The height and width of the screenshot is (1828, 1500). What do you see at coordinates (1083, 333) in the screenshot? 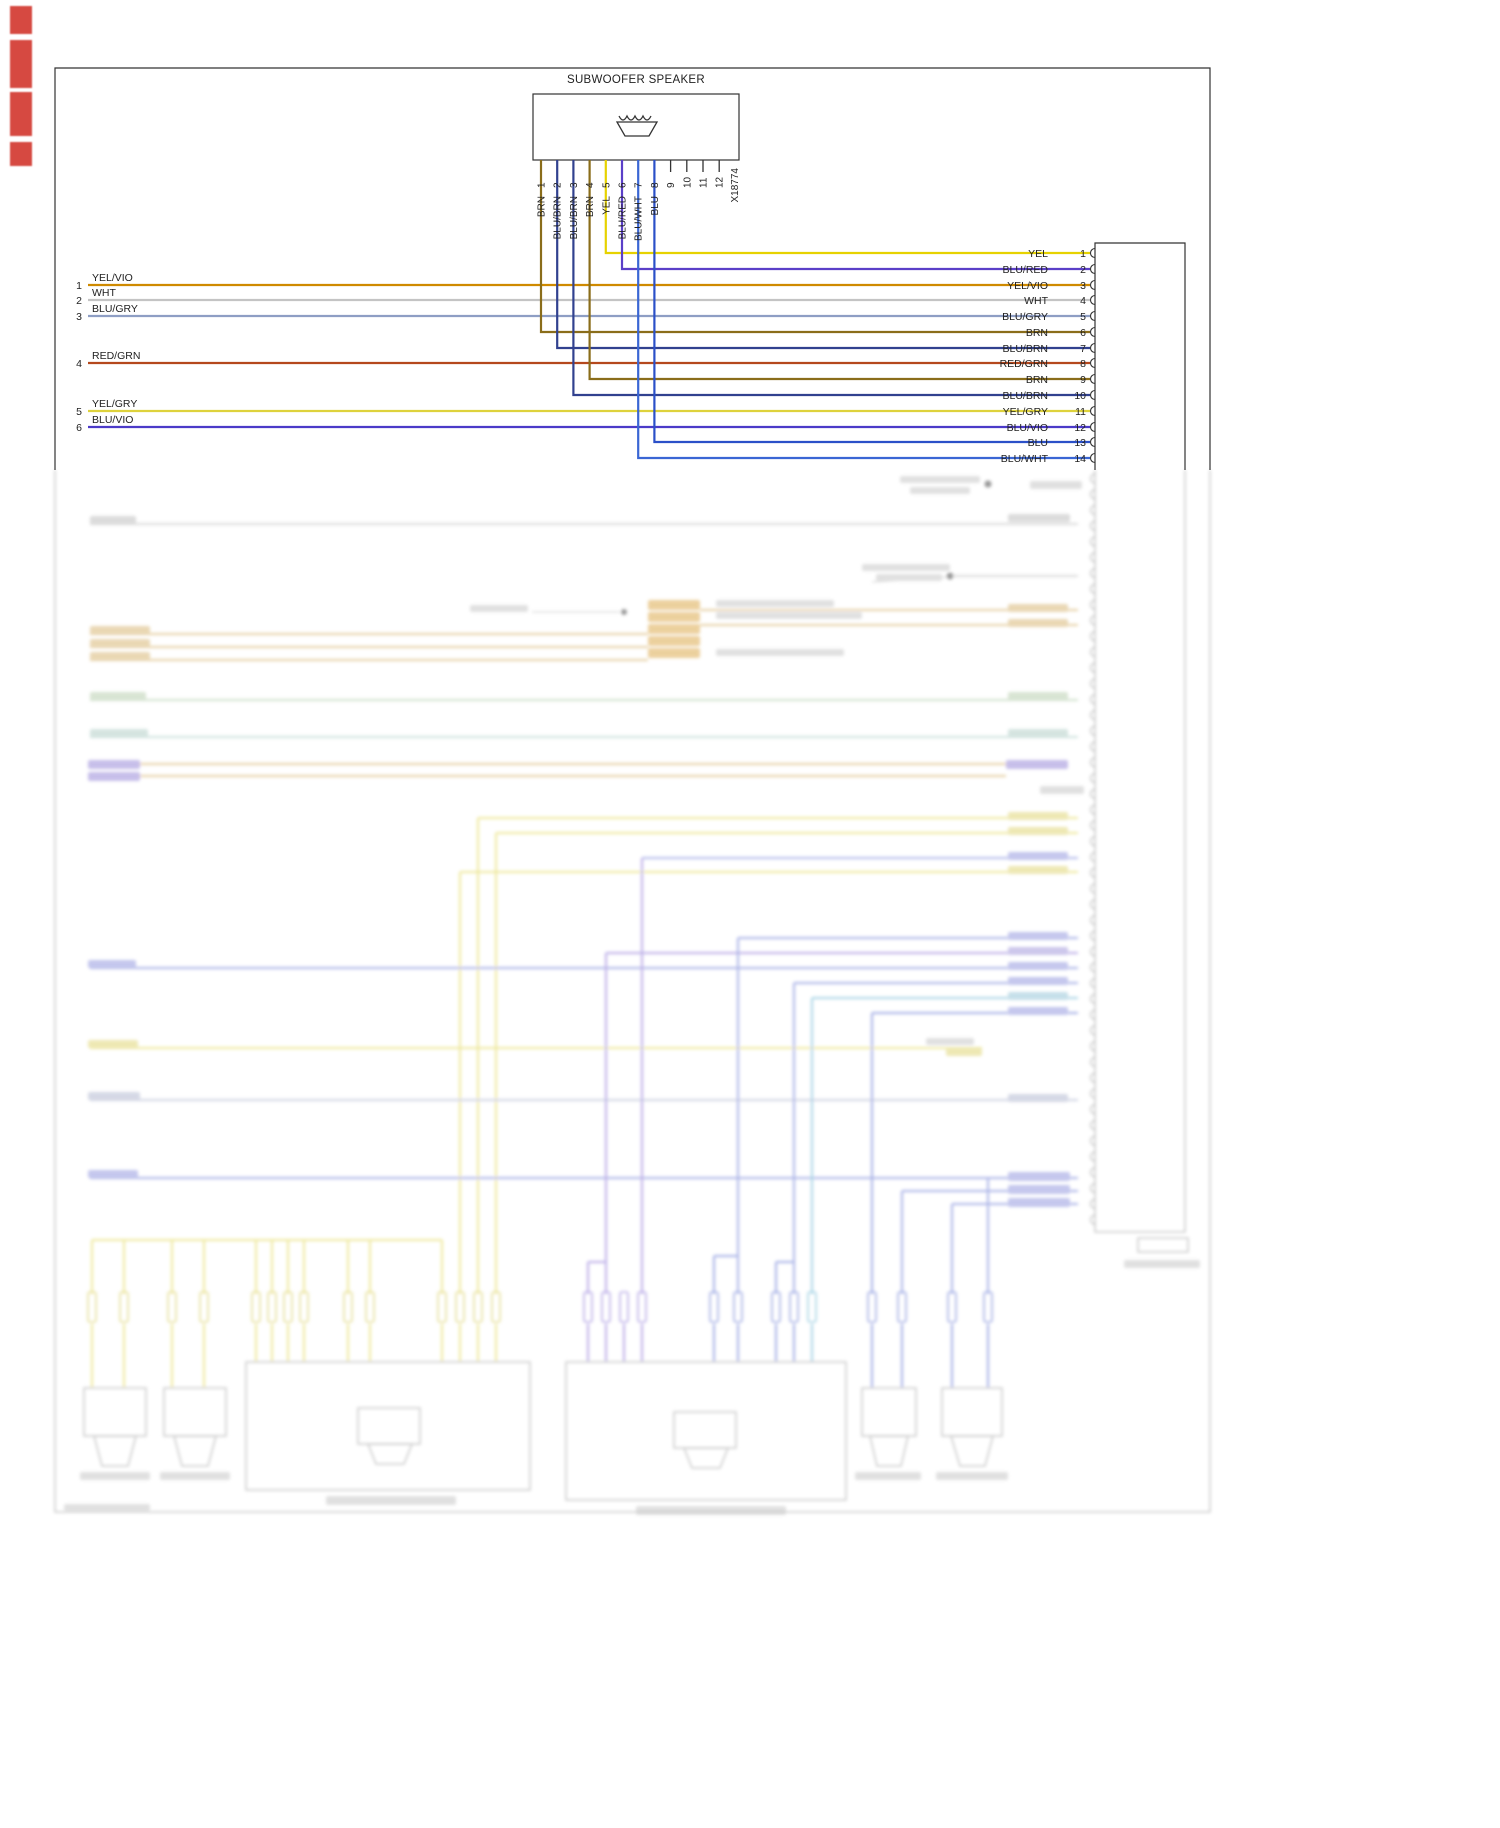
I see `connector-pin-number: 6` at bounding box center [1083, 333].